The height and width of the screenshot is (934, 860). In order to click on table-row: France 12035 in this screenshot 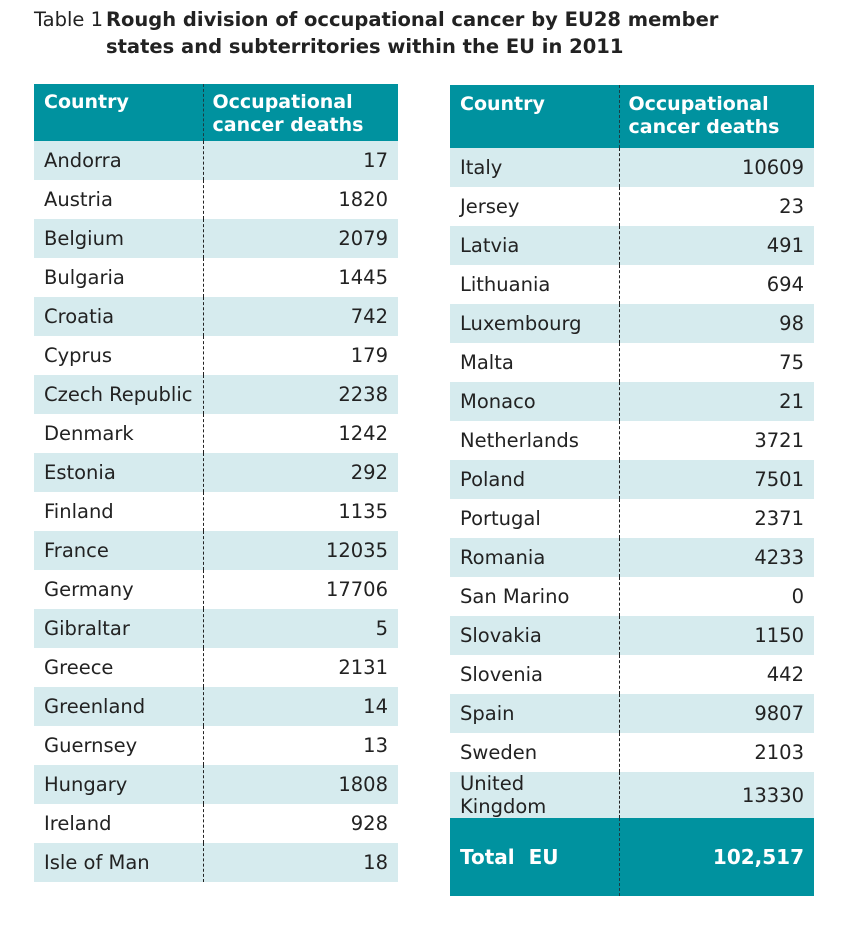, I will do `click(216, 550)`.